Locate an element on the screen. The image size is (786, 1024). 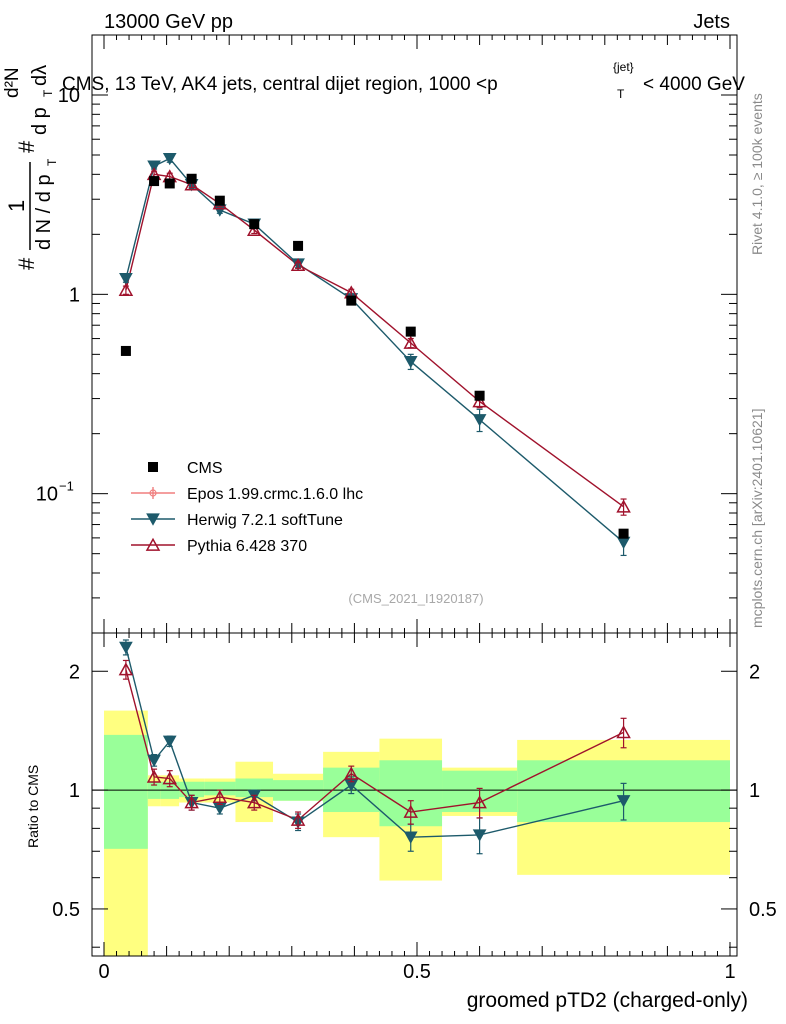
ratio-y-tick-label-right: 2 is located at coordinates (754, 672).